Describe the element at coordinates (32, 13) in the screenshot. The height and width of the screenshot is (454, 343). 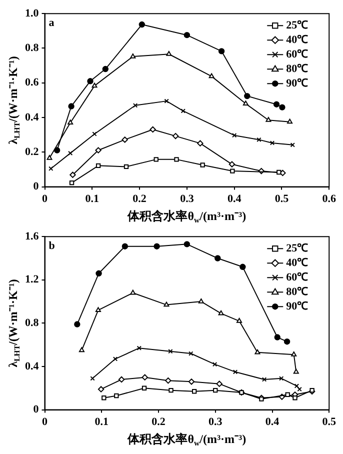
I see `y-tick-label: 1.0` at that location.